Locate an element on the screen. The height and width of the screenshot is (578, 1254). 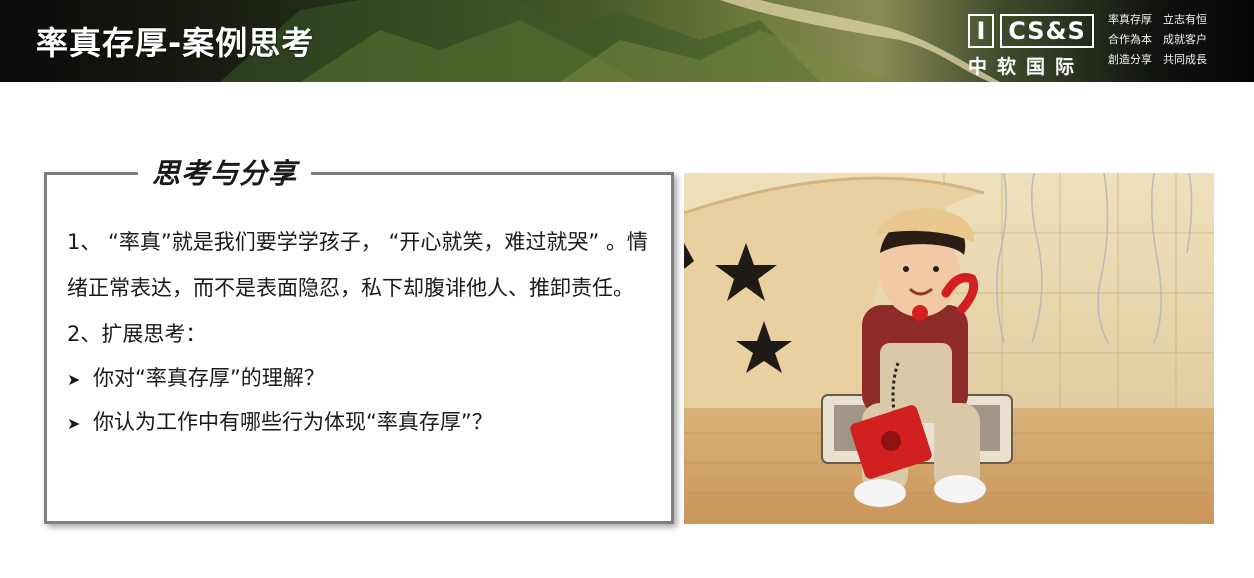
motto-line: 率真存厚 立志有恒 is located at coordinates (1157, 19).